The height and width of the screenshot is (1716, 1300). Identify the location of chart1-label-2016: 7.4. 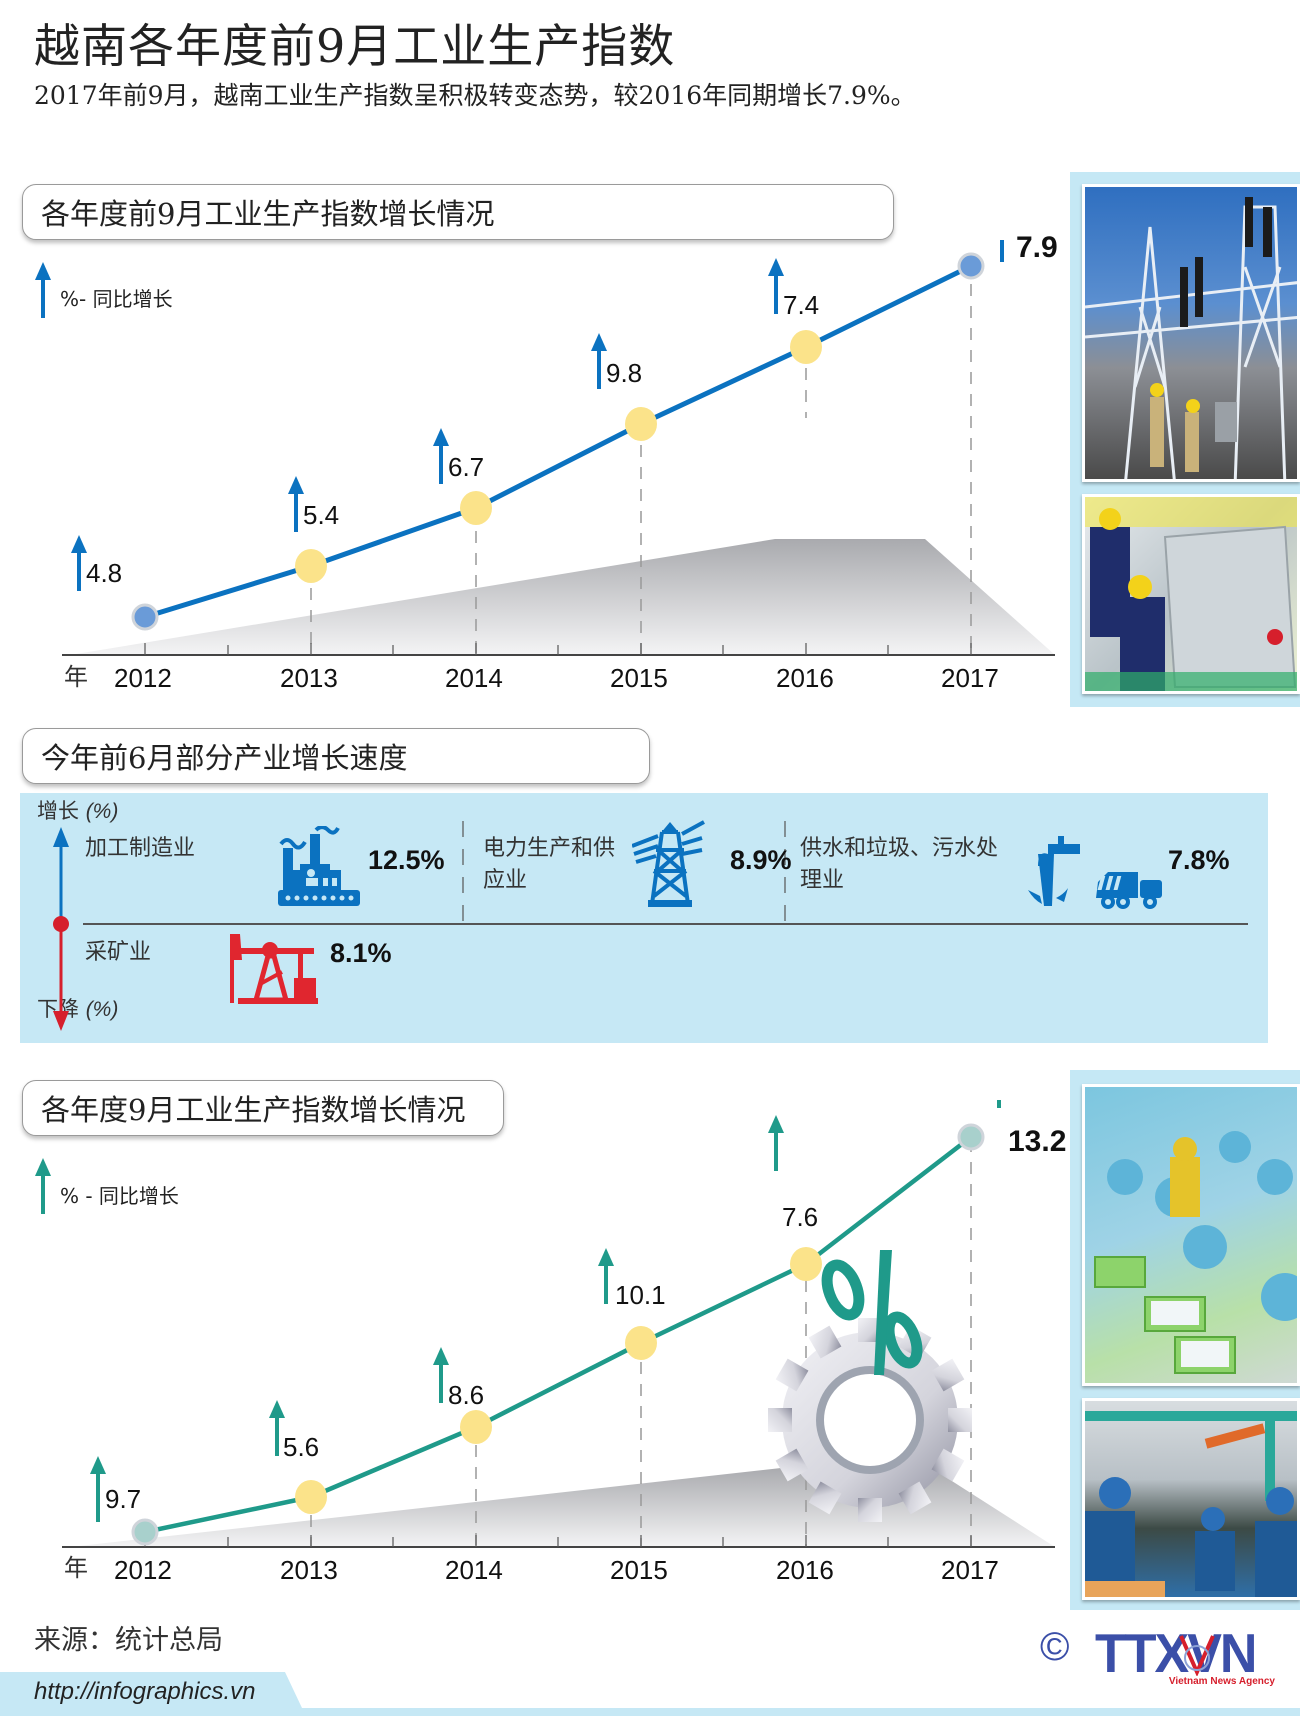
(801, 305).